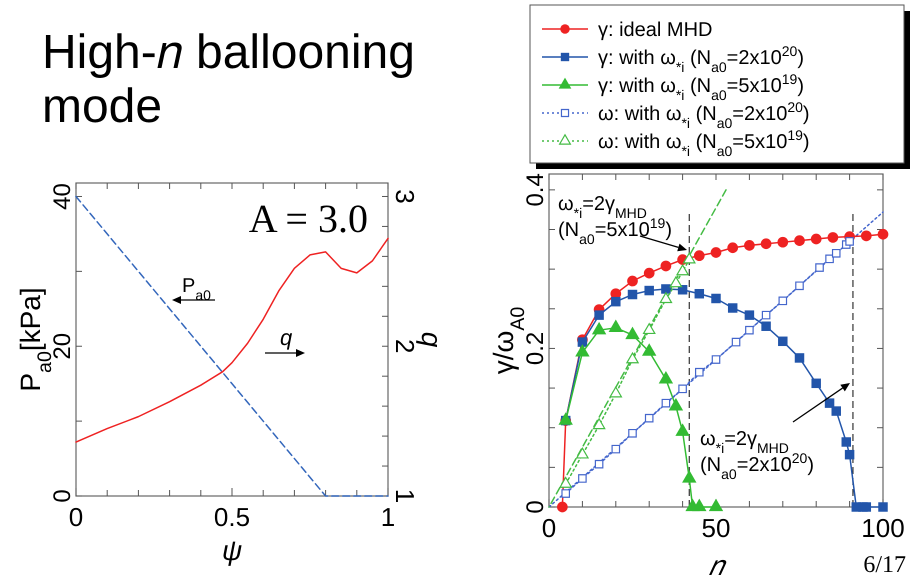  Describe the element at coordinates (883, 528) in the screenshot. I see `x-tick-label: 100` at that location.